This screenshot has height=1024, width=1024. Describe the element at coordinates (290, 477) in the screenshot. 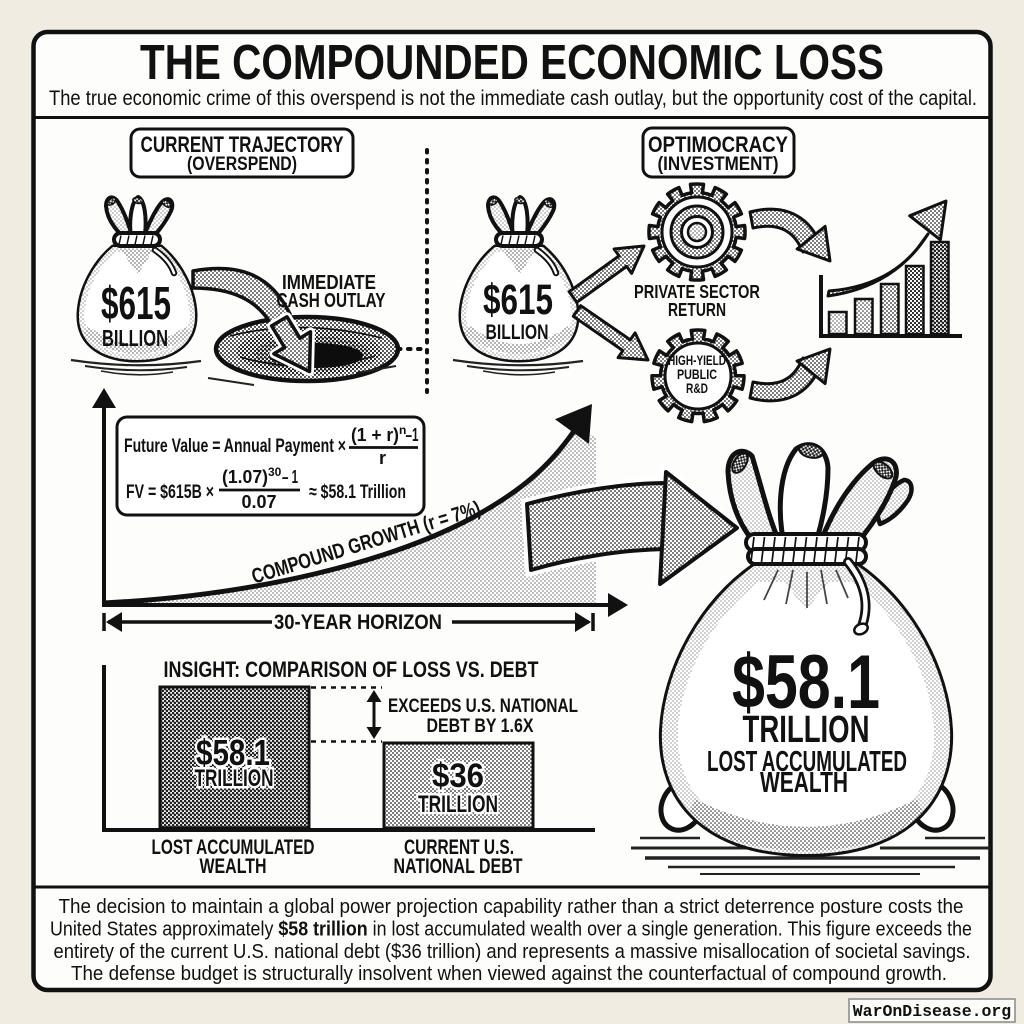

I see `svg-text: – 1` at that location.